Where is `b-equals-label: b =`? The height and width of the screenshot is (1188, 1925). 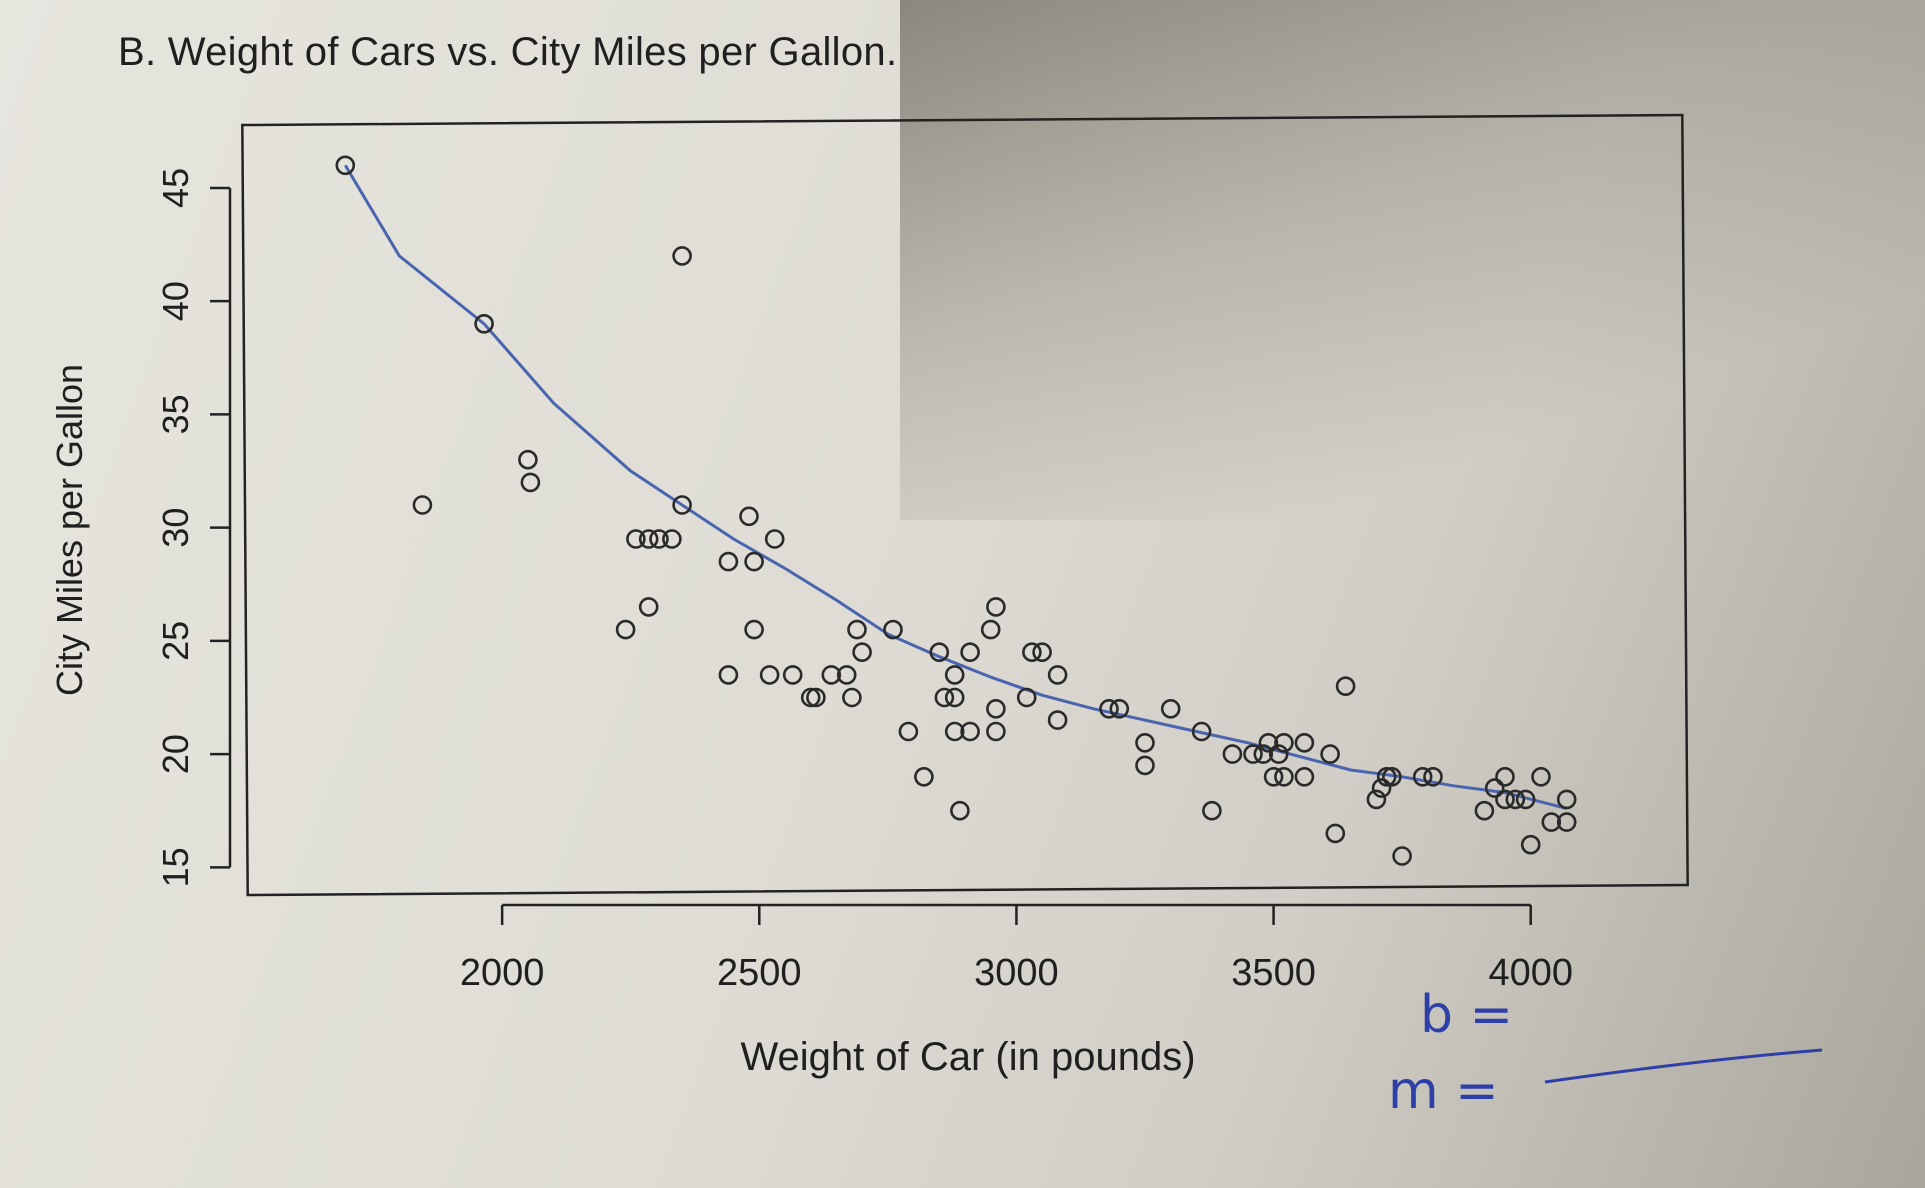 b-equals-label: b = is located at coordinates (1466, 1015).